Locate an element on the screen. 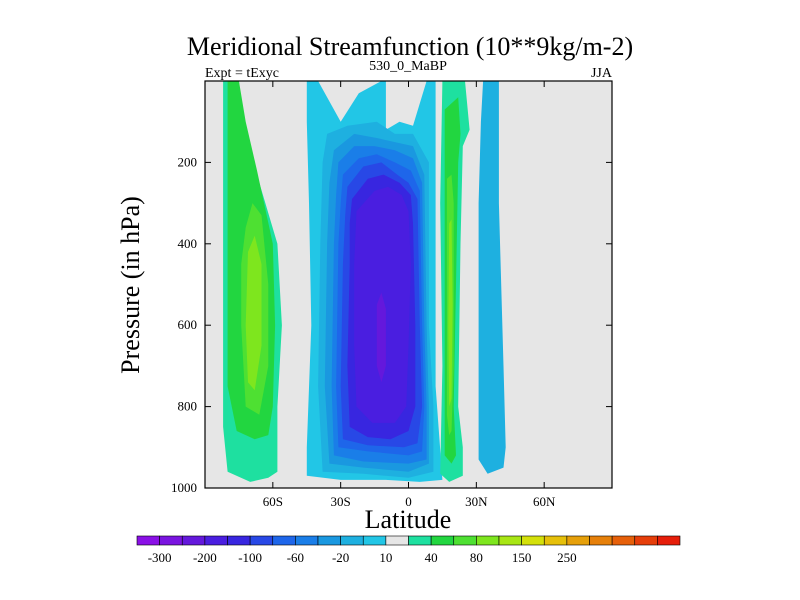  y-axis-label: Pressure (in hPa) is located at coordinates (130, 285).